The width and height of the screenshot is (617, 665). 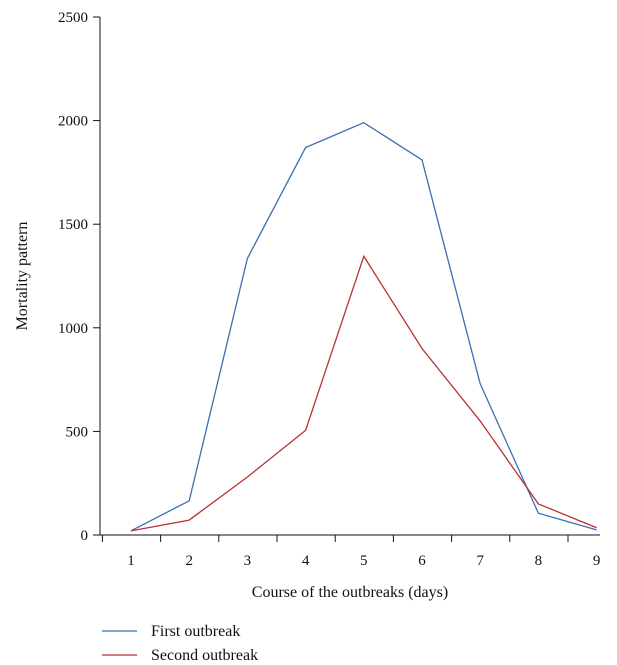 What do you see at coordinates (73, 225) in the screenshot?
I see `y-tick-label: 1500` at bounding box center [73, 225].